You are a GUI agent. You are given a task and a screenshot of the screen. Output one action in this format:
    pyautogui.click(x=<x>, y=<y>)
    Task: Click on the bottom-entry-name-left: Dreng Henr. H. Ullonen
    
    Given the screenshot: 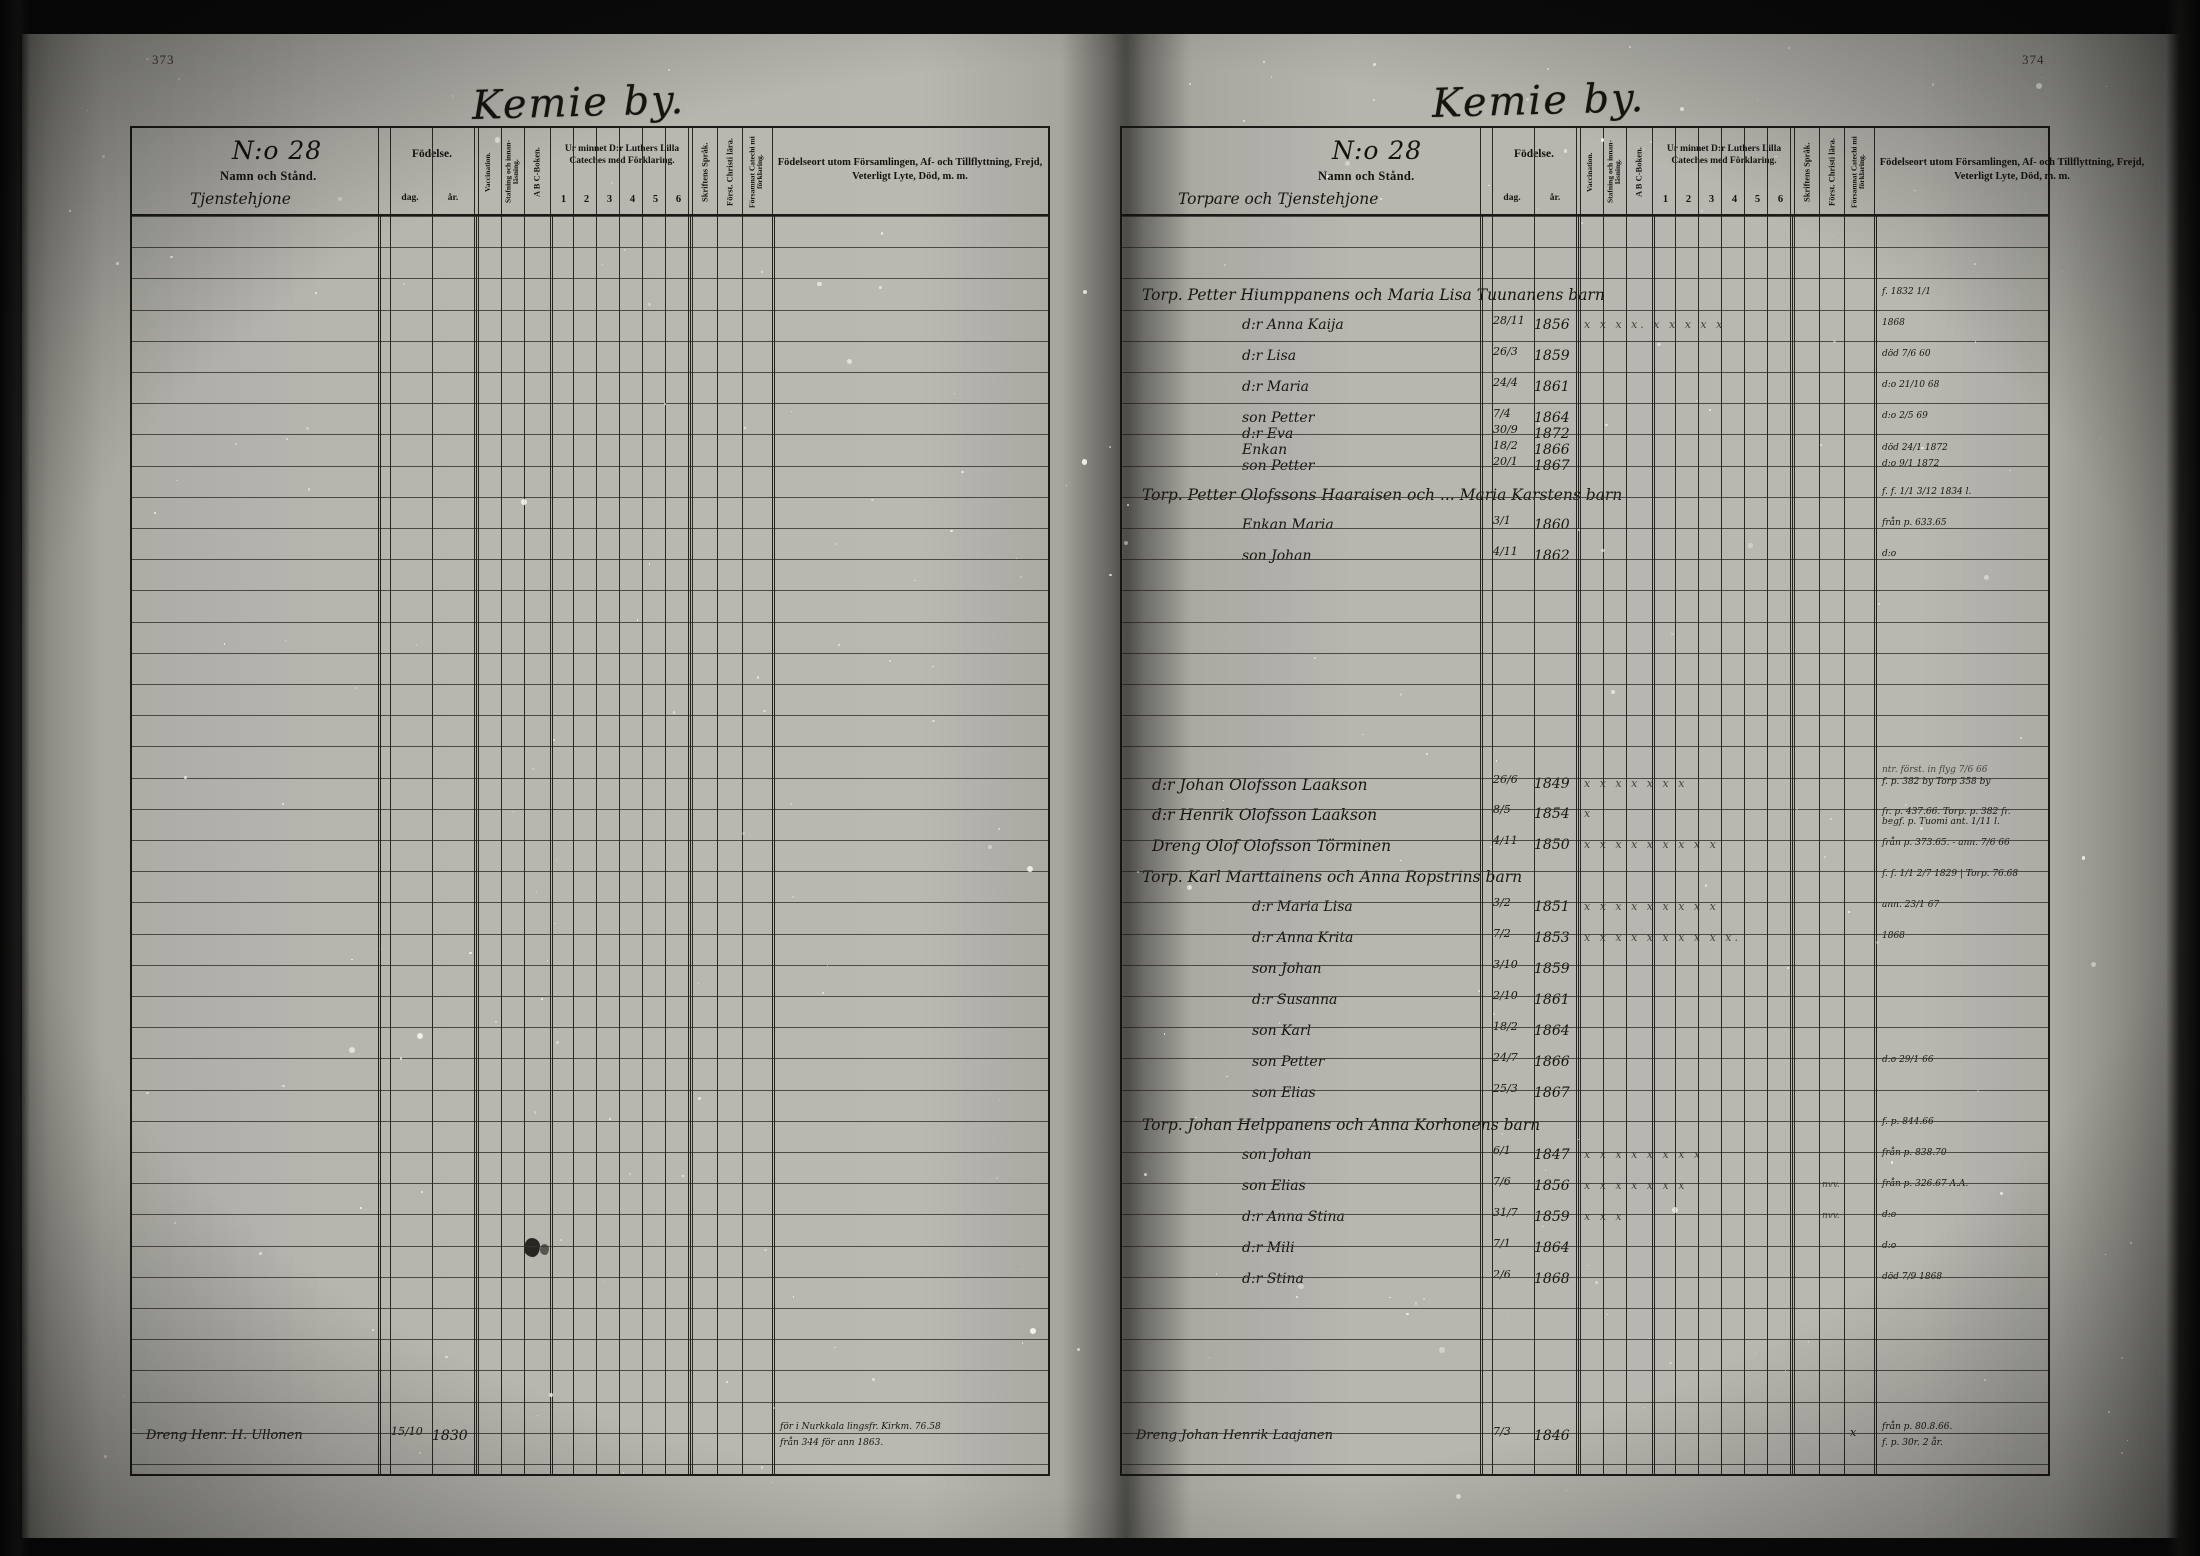 What is the action you would take?
    pyautogui.click(x=224, y=1435)
    